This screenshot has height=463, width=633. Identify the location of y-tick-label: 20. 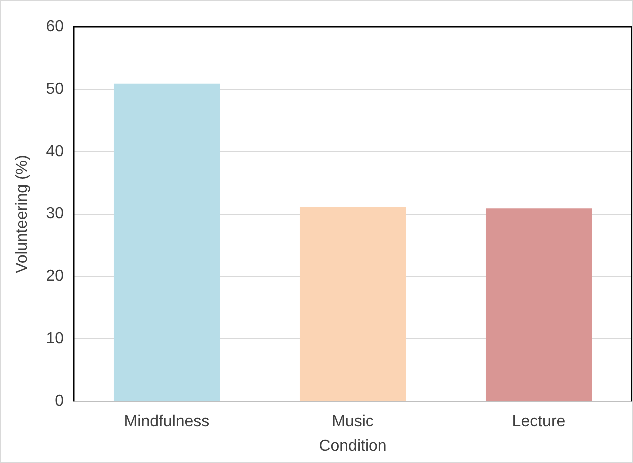
(55, 277).